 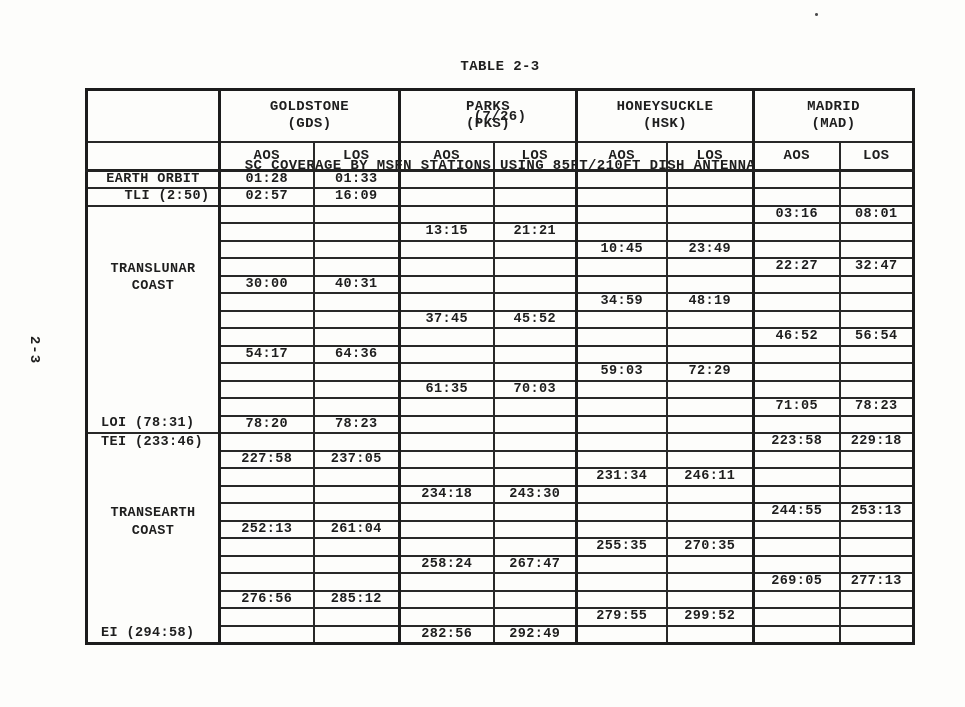 I want to click on cell-hsk-aos: 10:45, so click(x=621, y=249).